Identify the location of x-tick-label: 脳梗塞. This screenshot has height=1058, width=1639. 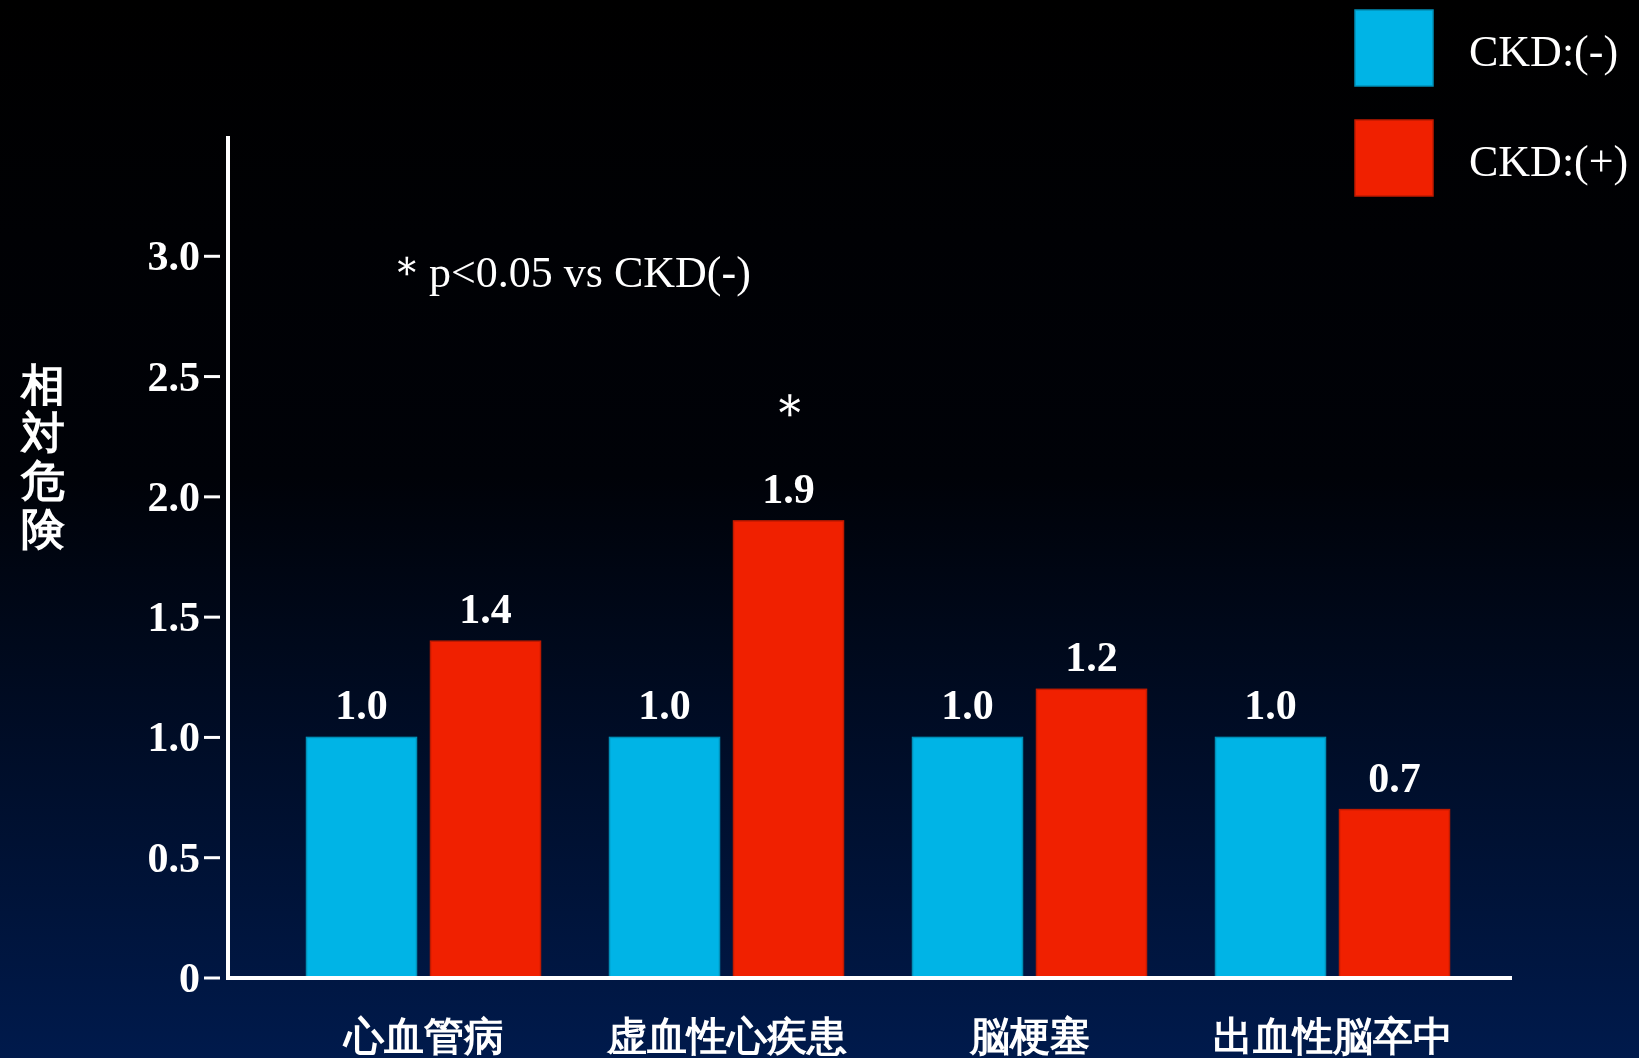
(1029, 1036).